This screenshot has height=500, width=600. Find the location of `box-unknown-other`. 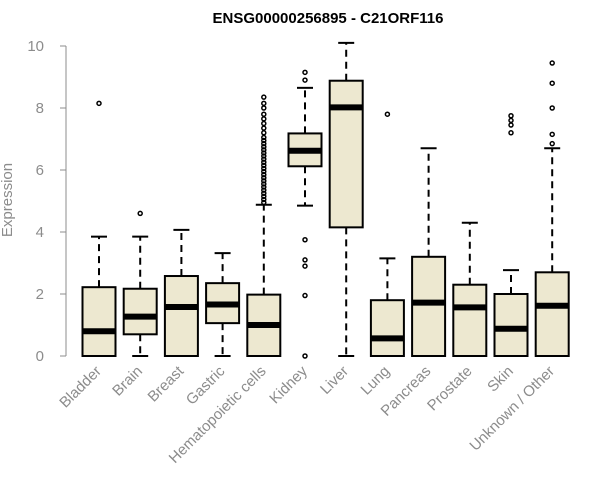

box-unknown-other is located at coordinates (552, 208).